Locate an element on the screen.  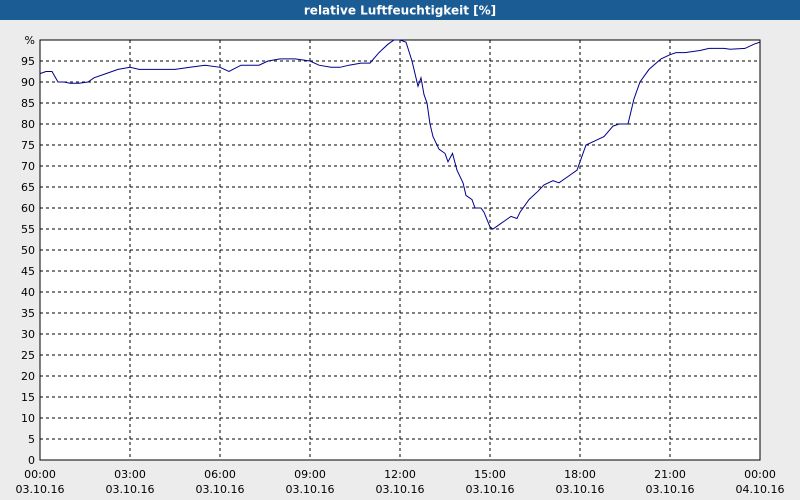
y-tick-label: 95 is located at coordinates (28, 61).